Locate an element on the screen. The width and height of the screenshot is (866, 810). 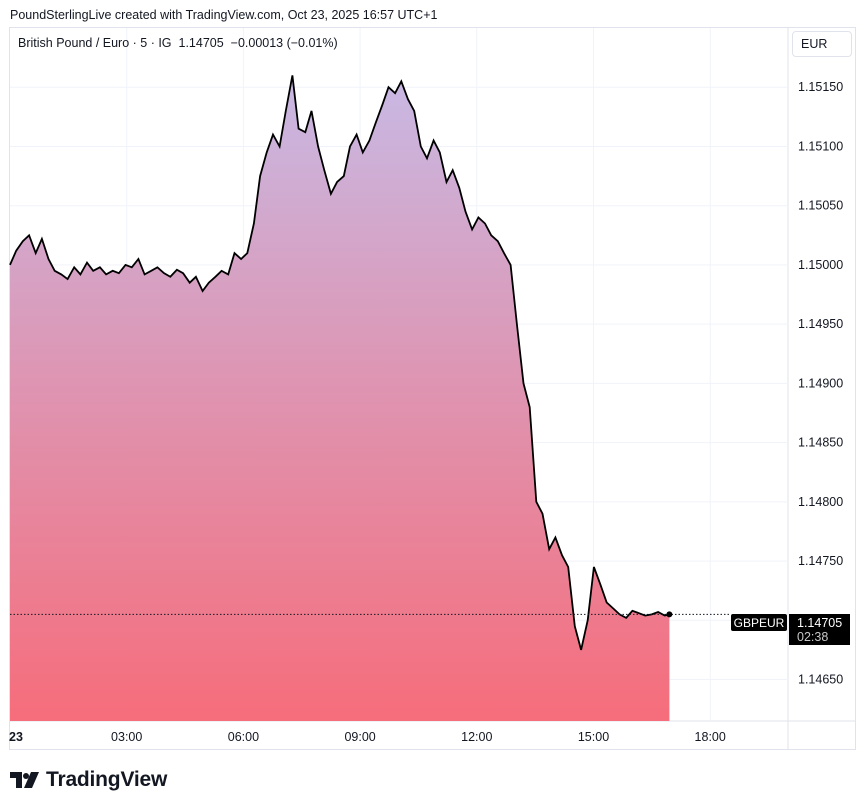
y-tick-label: 1.14750 is located at coordinates (820, 561).